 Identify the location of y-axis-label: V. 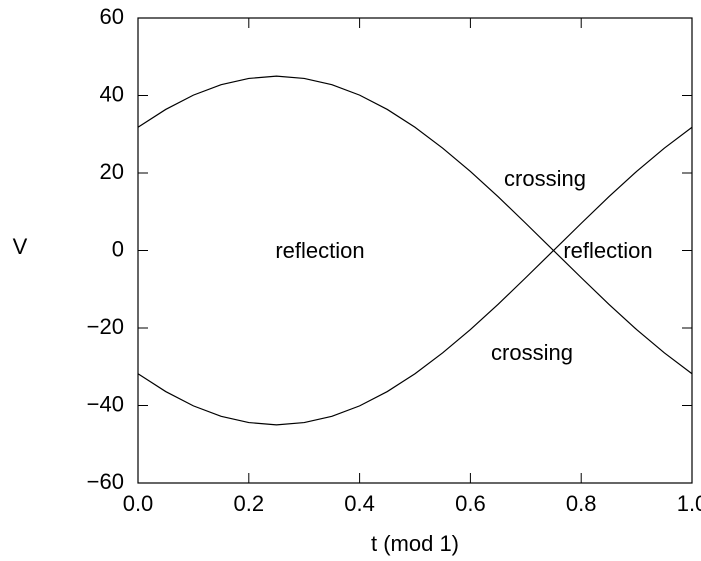
(20, 246).